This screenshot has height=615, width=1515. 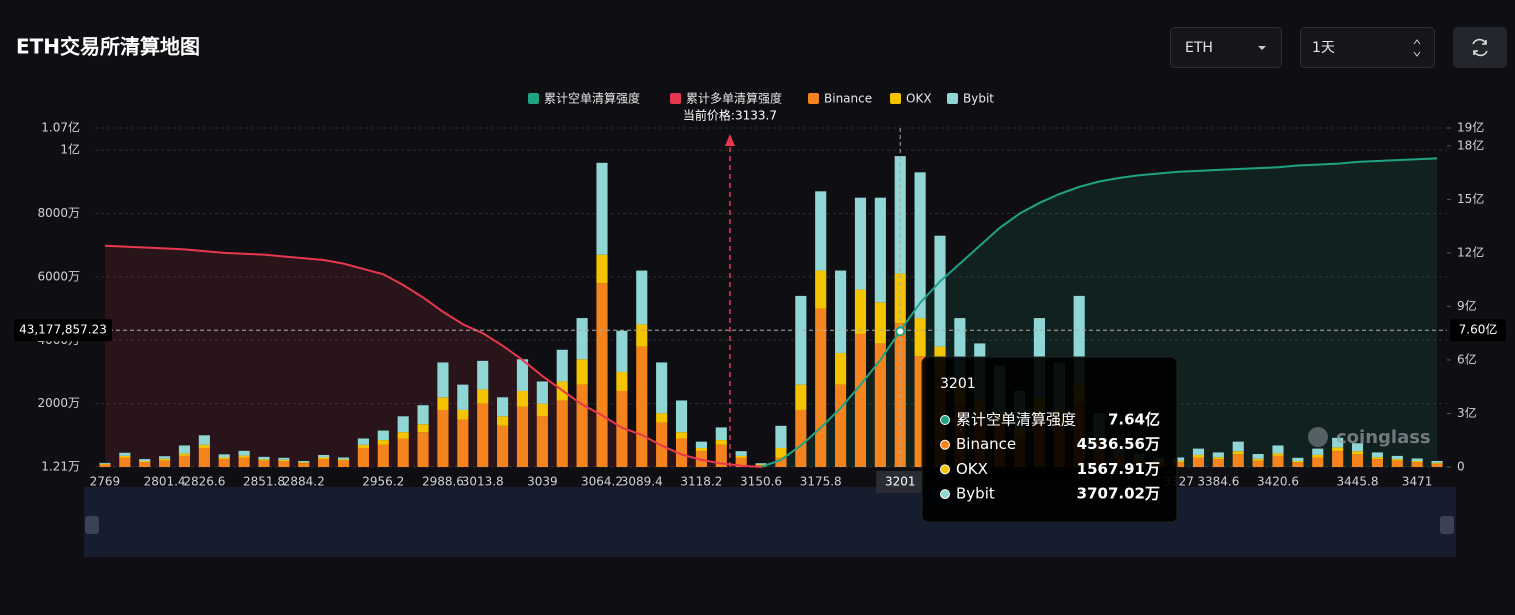 What do you see at coordinates (1480, 47) in the screenshot?
I see `refresh-button` at bounding box center [1480, 47].